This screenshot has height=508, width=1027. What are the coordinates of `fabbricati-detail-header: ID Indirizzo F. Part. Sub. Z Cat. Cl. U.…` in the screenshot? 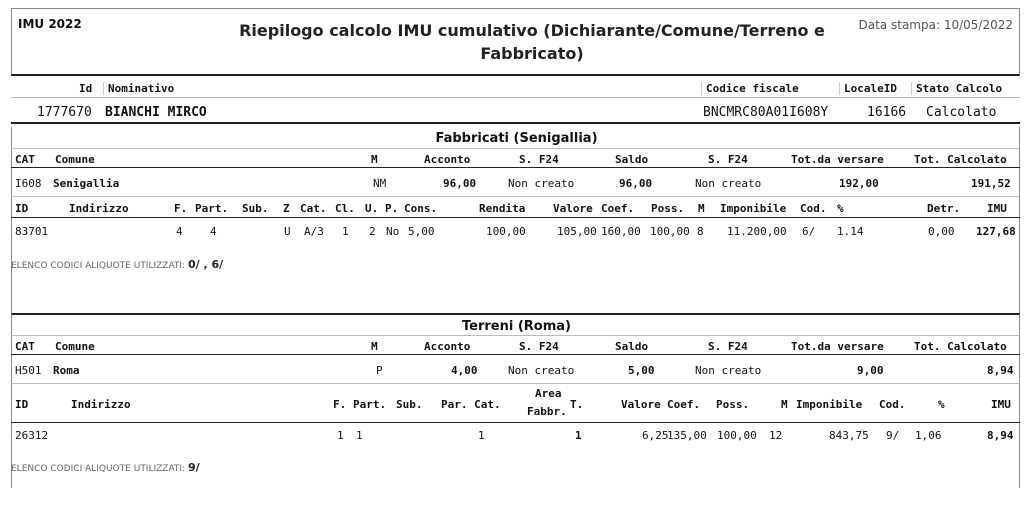 It's located at (515, 207).